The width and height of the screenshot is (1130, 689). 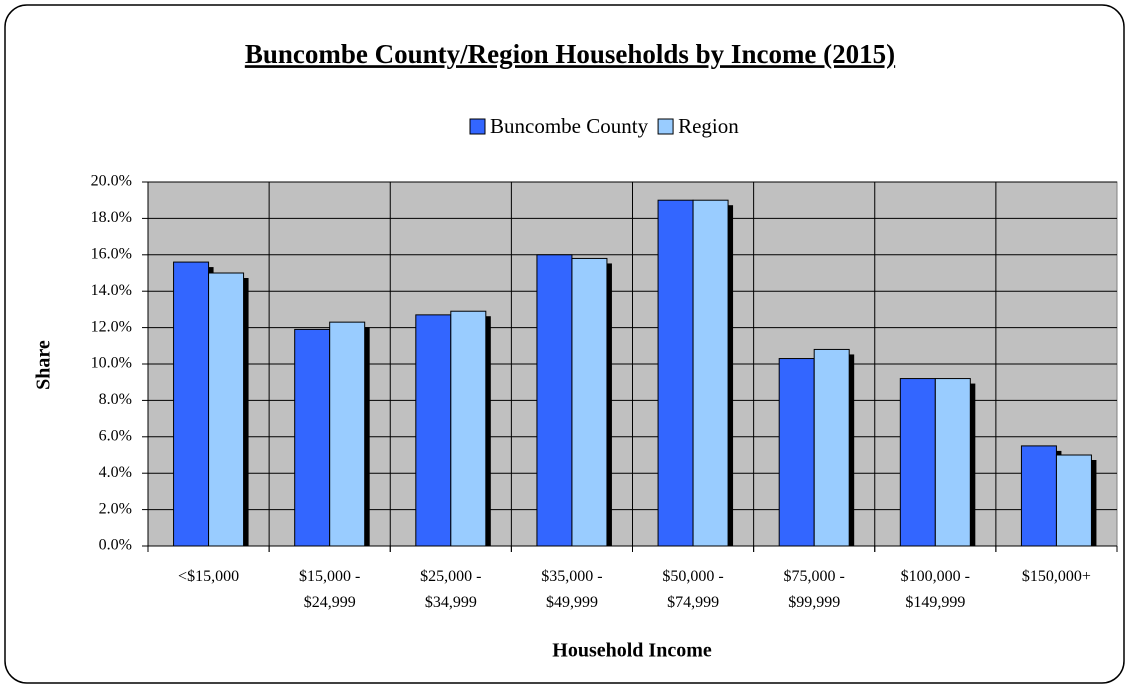 I want to click on y-tick-label: 4.0%, so click(x=115, y=472).